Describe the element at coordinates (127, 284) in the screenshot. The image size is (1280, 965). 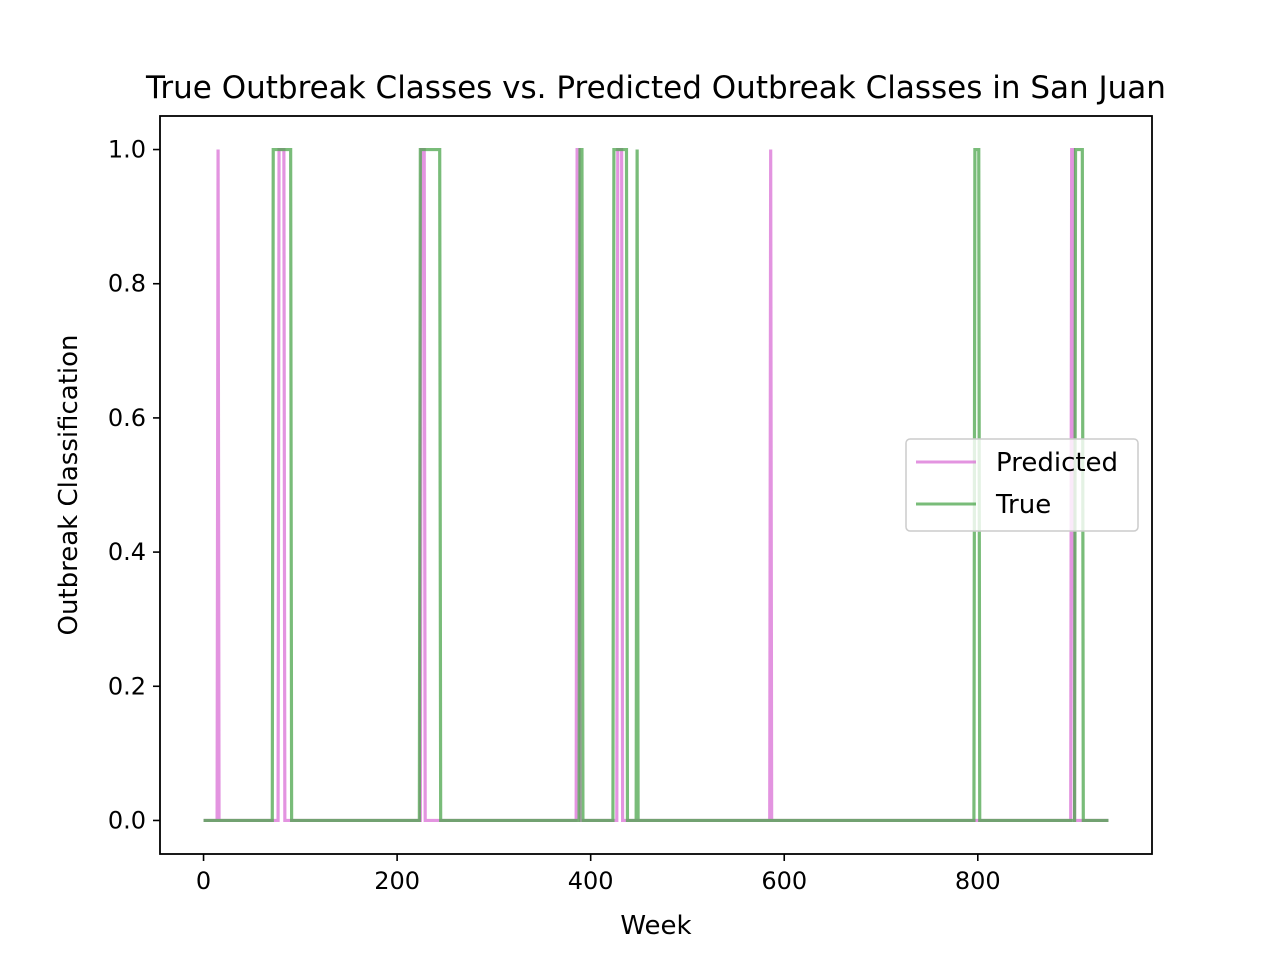
I see `y-tick-label: 0.8` at that location.